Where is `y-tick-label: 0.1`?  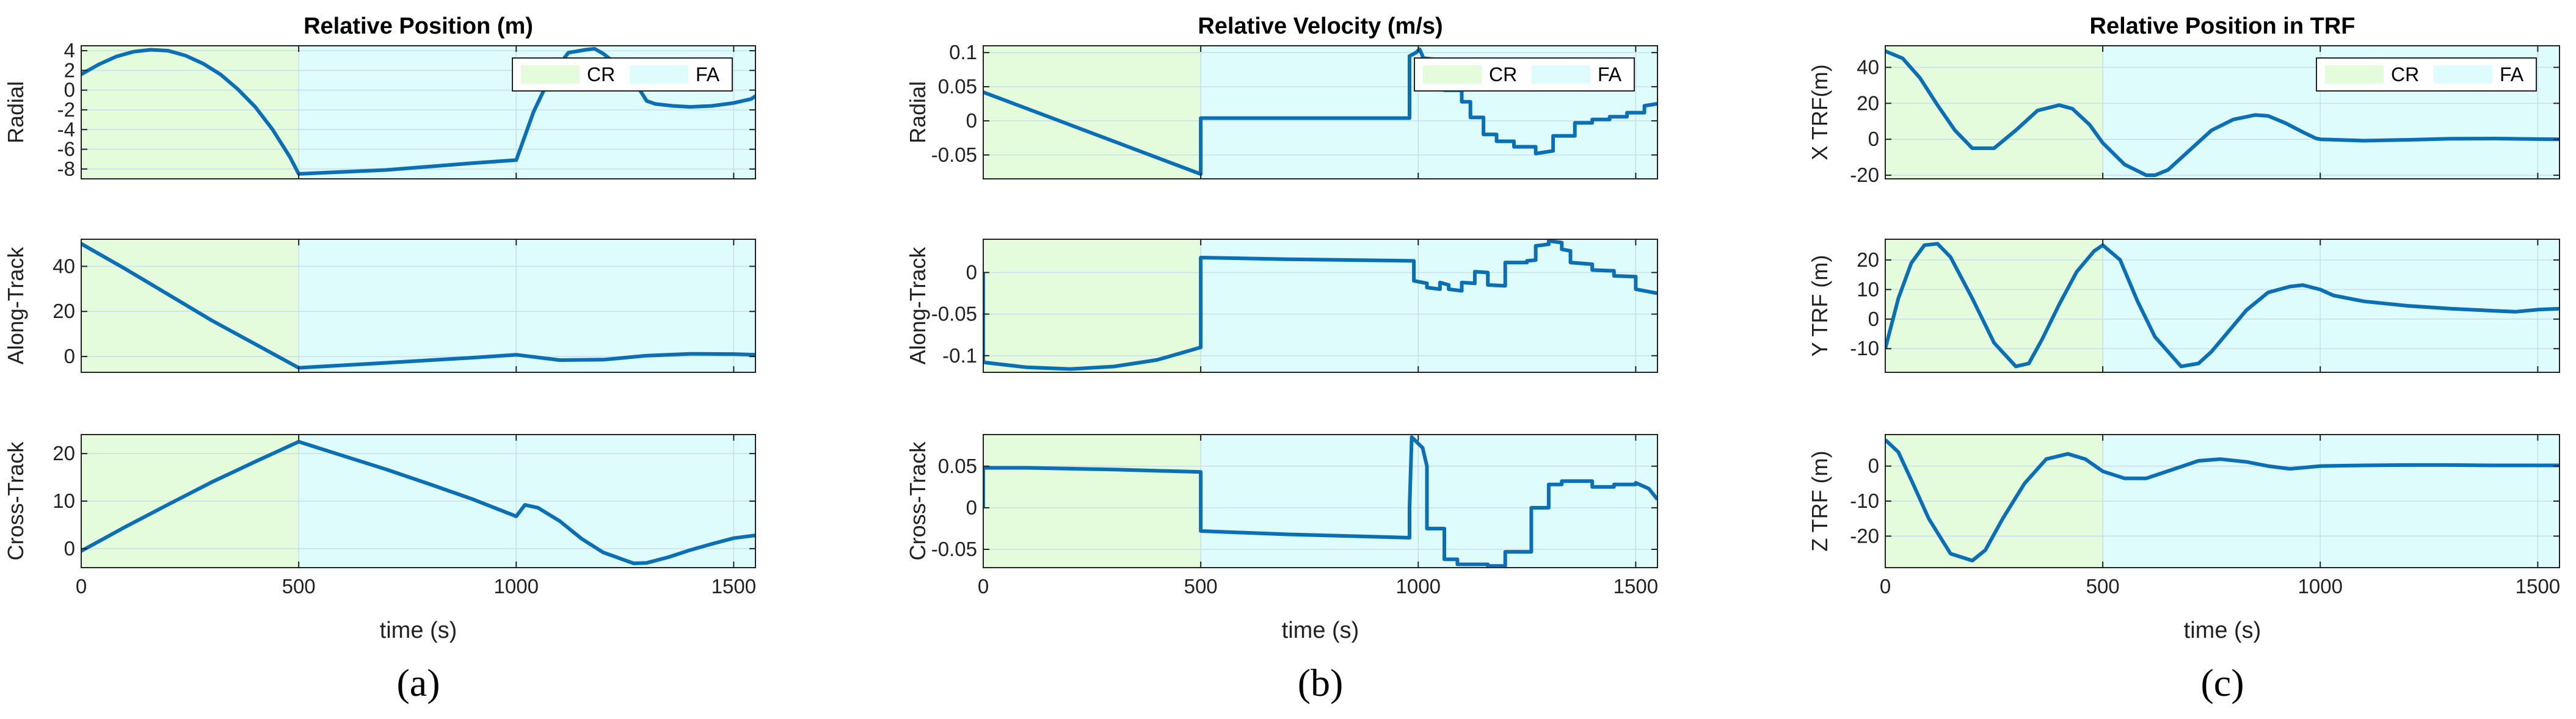
y-tick-label: 0.1 is located at coordinates (963, 52).